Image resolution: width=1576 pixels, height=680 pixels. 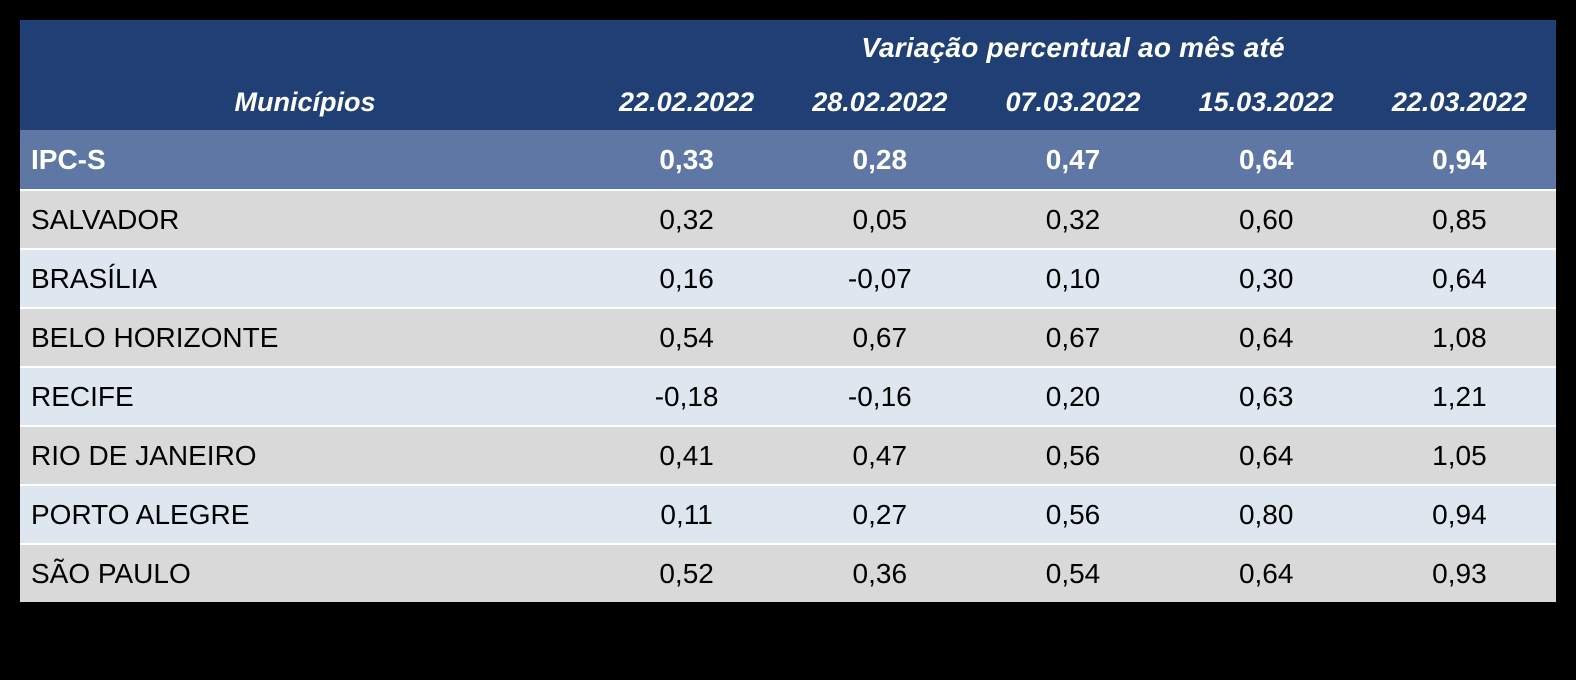 I want to click on municipality-name: SÃO PAULO, so click(x=111, y=573).